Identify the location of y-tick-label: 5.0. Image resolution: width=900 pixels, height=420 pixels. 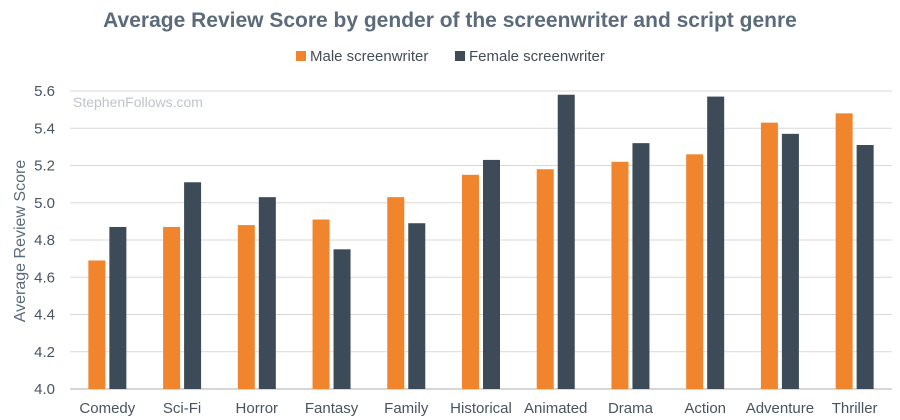
(44, 203).